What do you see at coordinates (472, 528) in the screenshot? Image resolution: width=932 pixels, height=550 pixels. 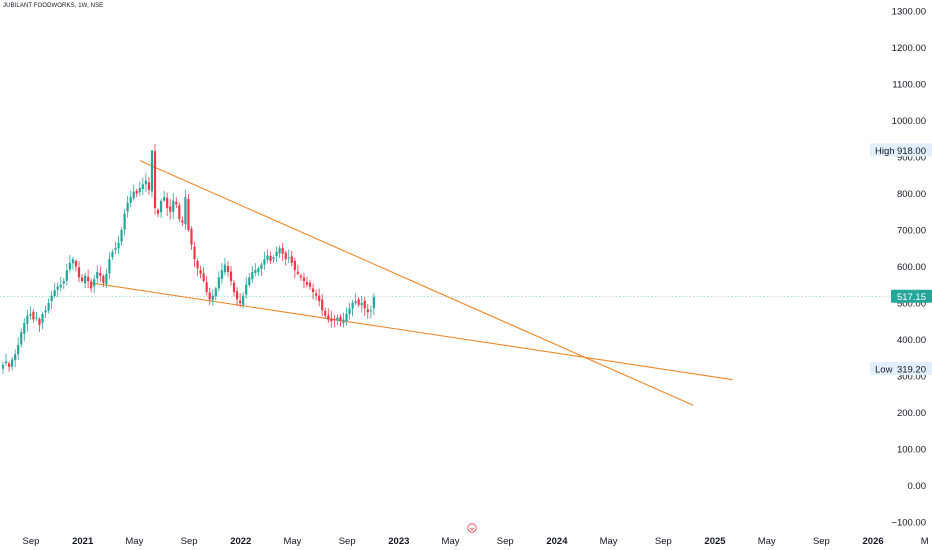 I see `reset-zoom-icon` at bounding box center [472, 528].